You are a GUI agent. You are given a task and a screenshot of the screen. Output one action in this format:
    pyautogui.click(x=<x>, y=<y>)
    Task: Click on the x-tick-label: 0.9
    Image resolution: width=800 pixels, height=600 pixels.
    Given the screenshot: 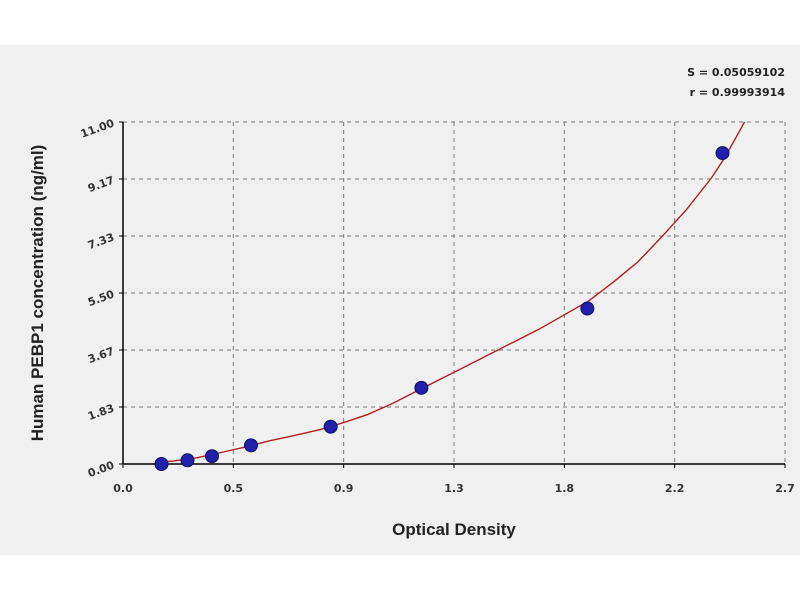 What is the action you would take?
    pyautogui.click(x=344, y=488)
    